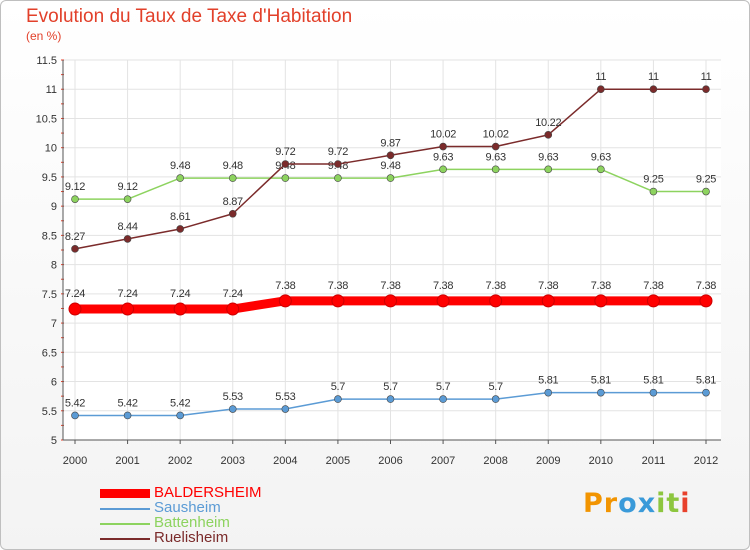  I want to click on proxiti-logo: Proxiti, so click(637, 503).